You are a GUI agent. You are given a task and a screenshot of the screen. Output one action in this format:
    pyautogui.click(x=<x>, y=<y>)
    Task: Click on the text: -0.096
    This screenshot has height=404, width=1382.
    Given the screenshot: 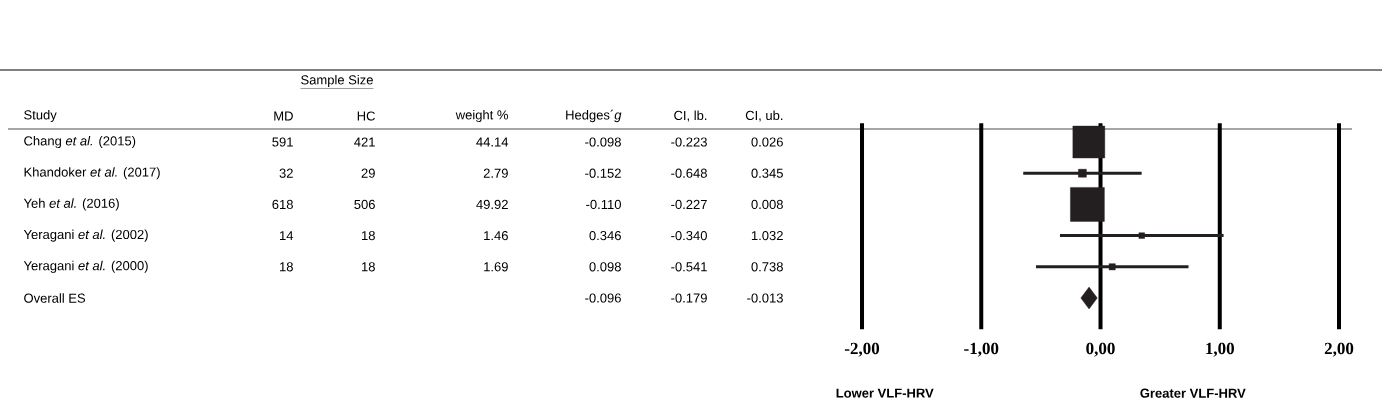 What is the action you would take?
    pyautogui.click(x=603, y=298)
    